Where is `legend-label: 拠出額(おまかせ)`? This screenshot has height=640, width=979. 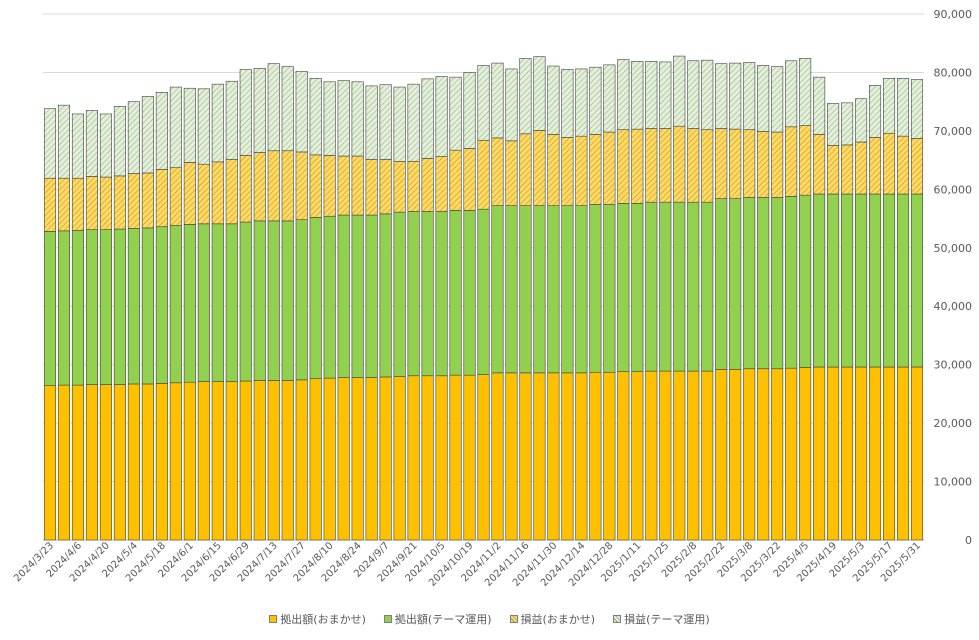 legend-label: 拠出額(おまかせ) is located at coordinates (323, 619).